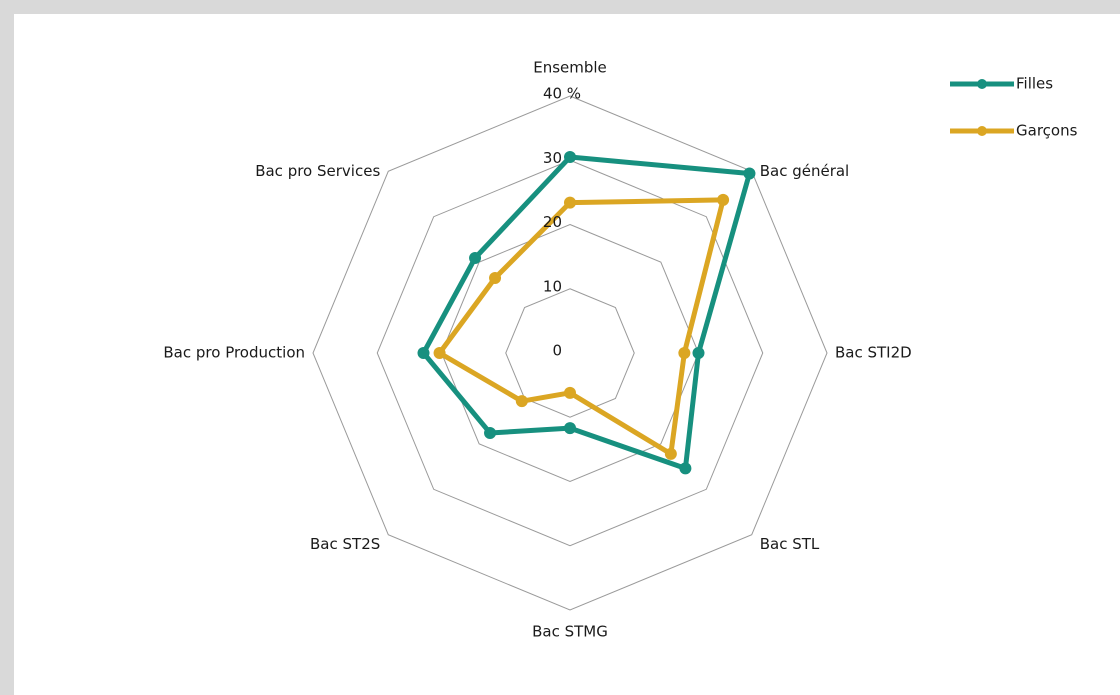 This screenshot has width=1120, height=695. Describe the element at coordinates (570, 68) in the screenshot. I see `category-label: Ensemble` at that location.